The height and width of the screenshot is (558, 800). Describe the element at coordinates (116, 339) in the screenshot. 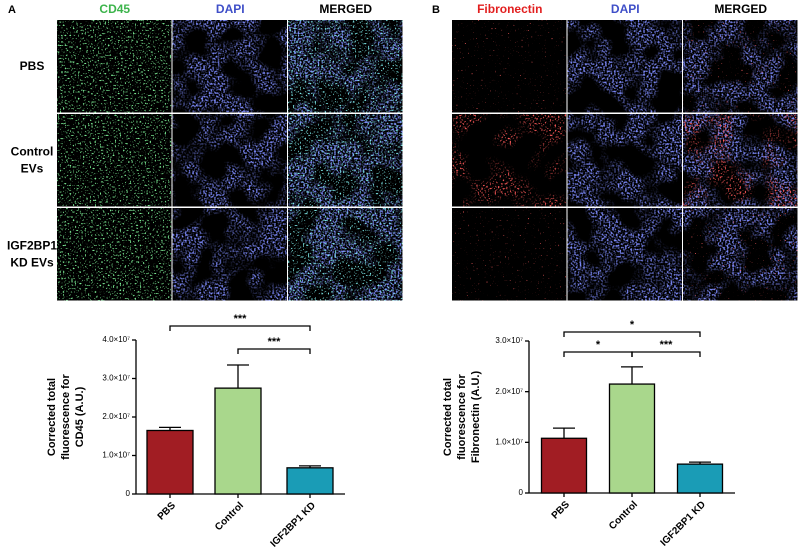

I see `y-tick-label: 4.0×10⁷` at that location.